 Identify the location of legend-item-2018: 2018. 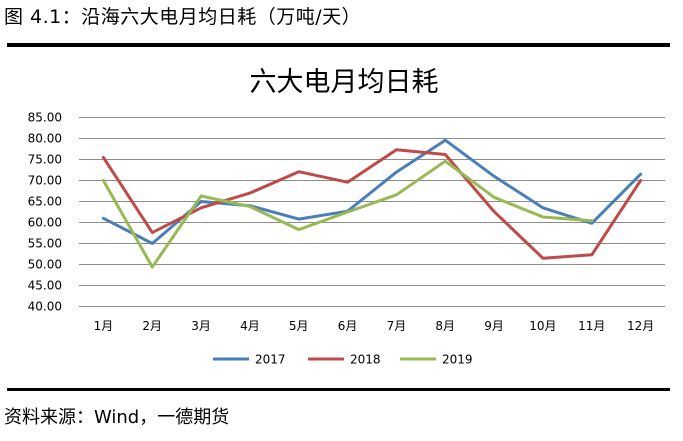
(344, 360).